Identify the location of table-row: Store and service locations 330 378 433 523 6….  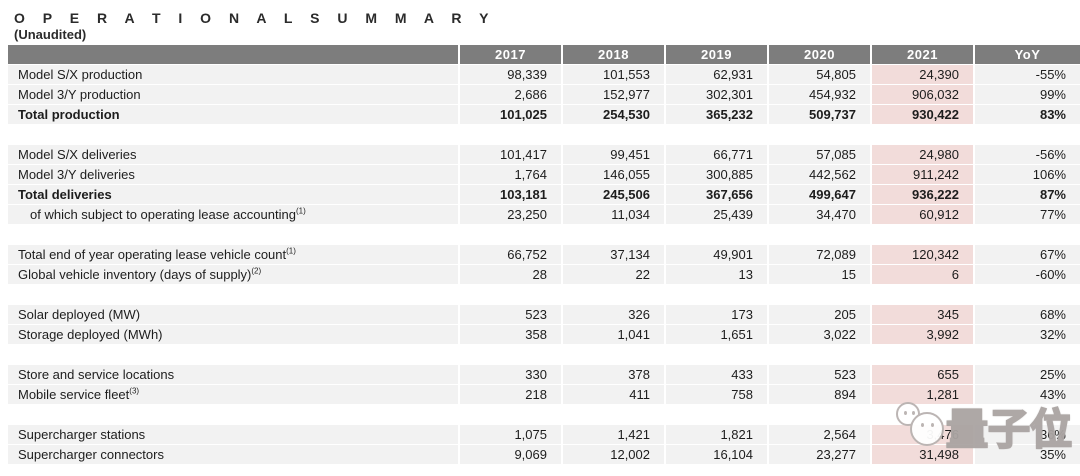
(544, 375).